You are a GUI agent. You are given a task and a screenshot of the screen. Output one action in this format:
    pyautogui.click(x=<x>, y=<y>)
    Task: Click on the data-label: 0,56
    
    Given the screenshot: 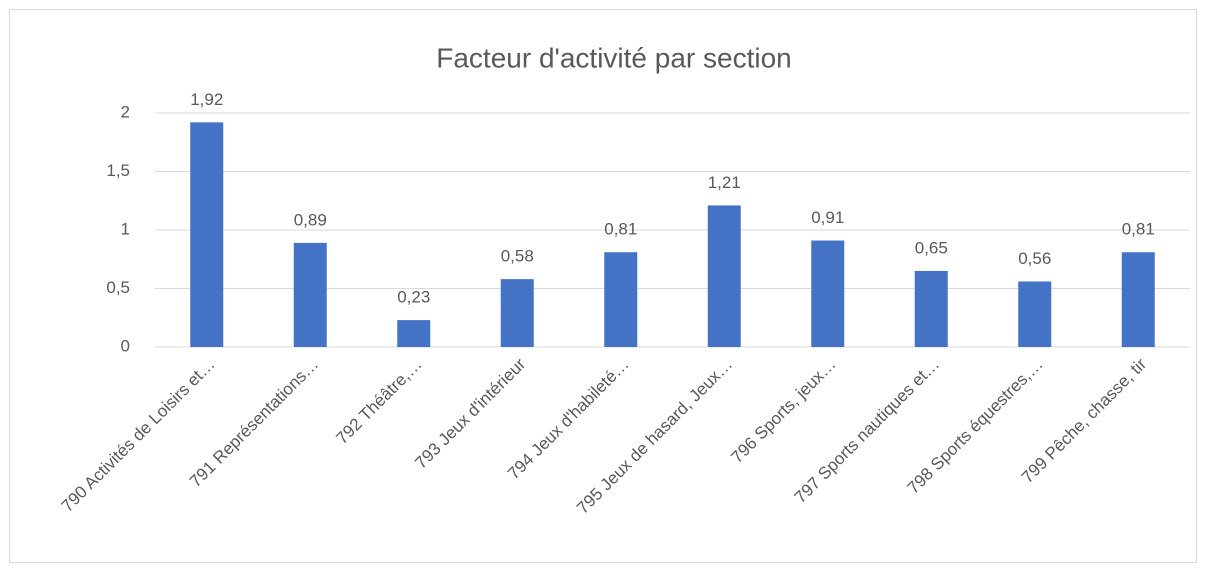 What is the action you would take?
    pyautogui.click(x=1034, y=258)
    